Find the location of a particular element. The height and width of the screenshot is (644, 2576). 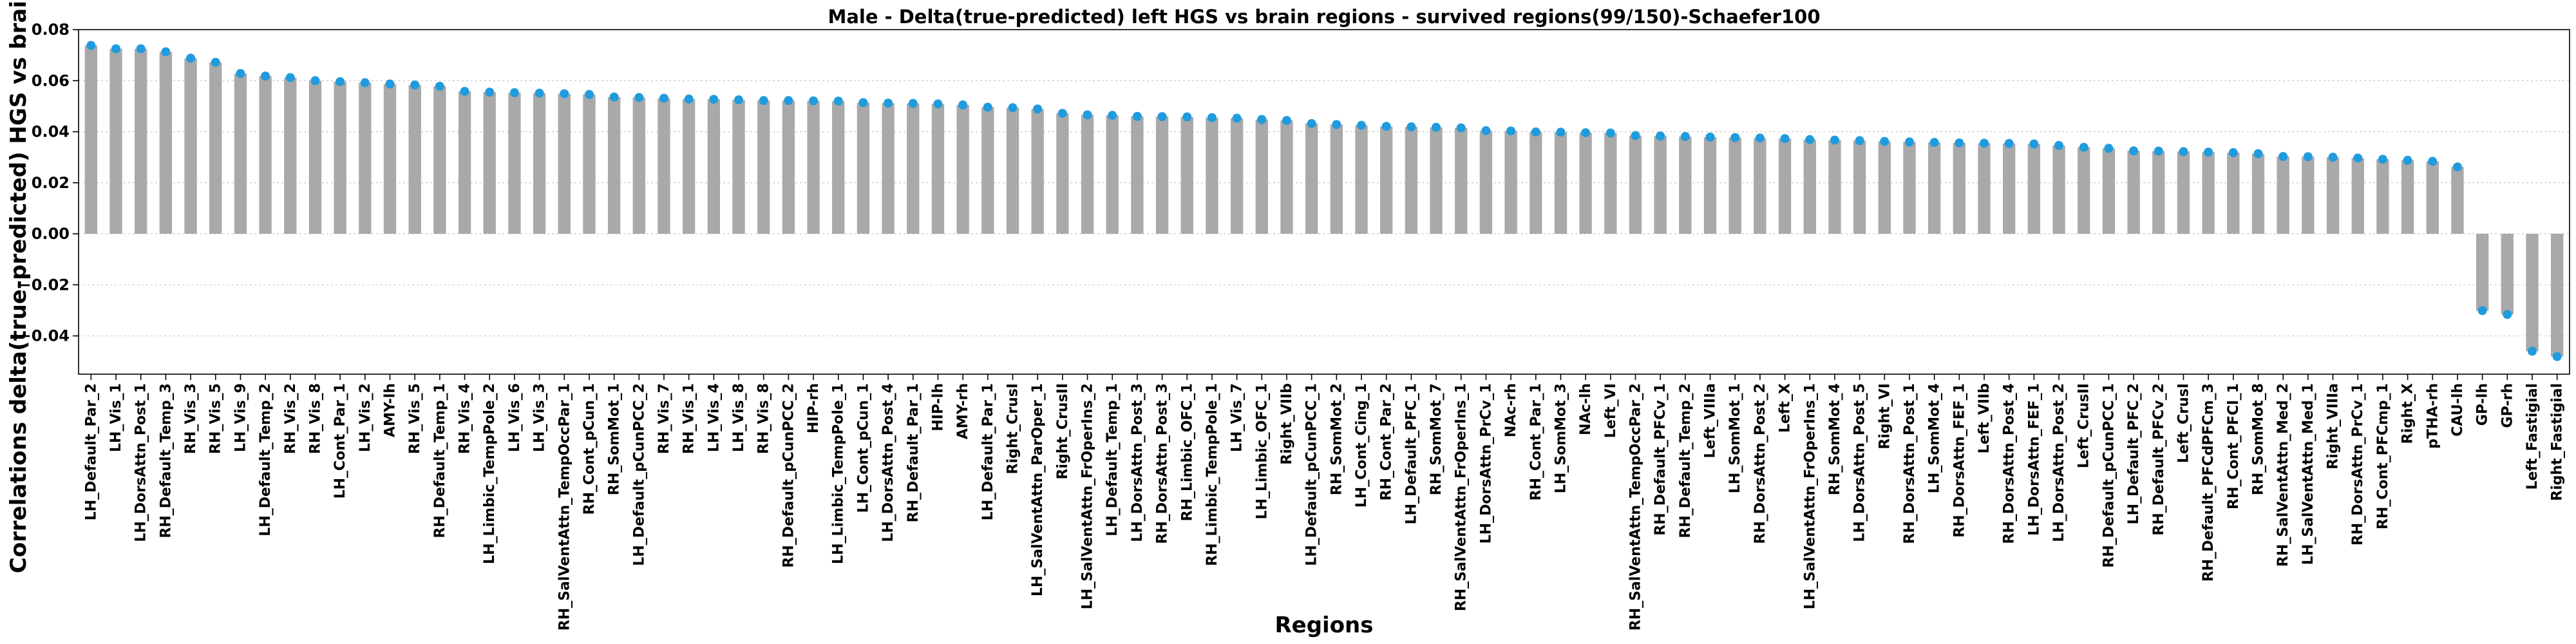

x-tick-label: RH_Default_Temp_1 is located at coordinates (440, 461).